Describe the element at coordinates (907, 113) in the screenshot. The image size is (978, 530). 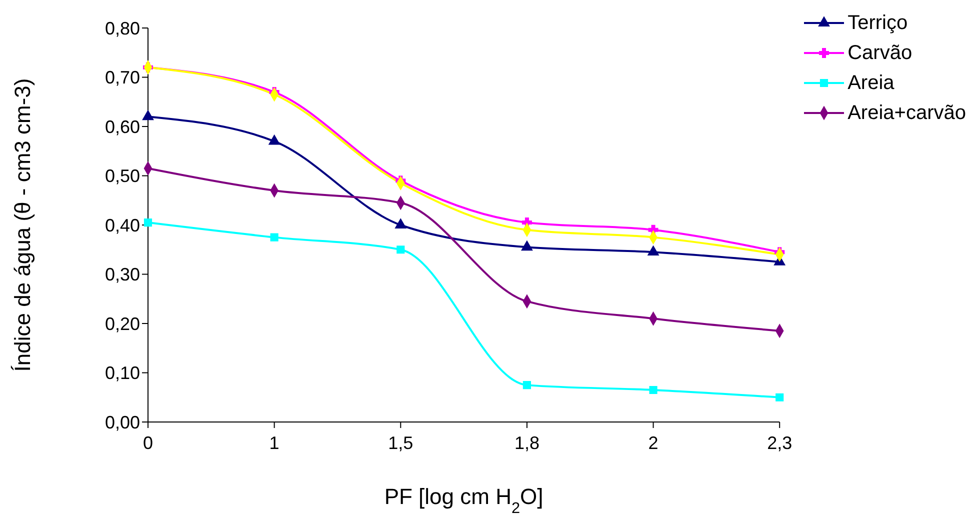
I see `legend-label: Areia+carvão` at that location.